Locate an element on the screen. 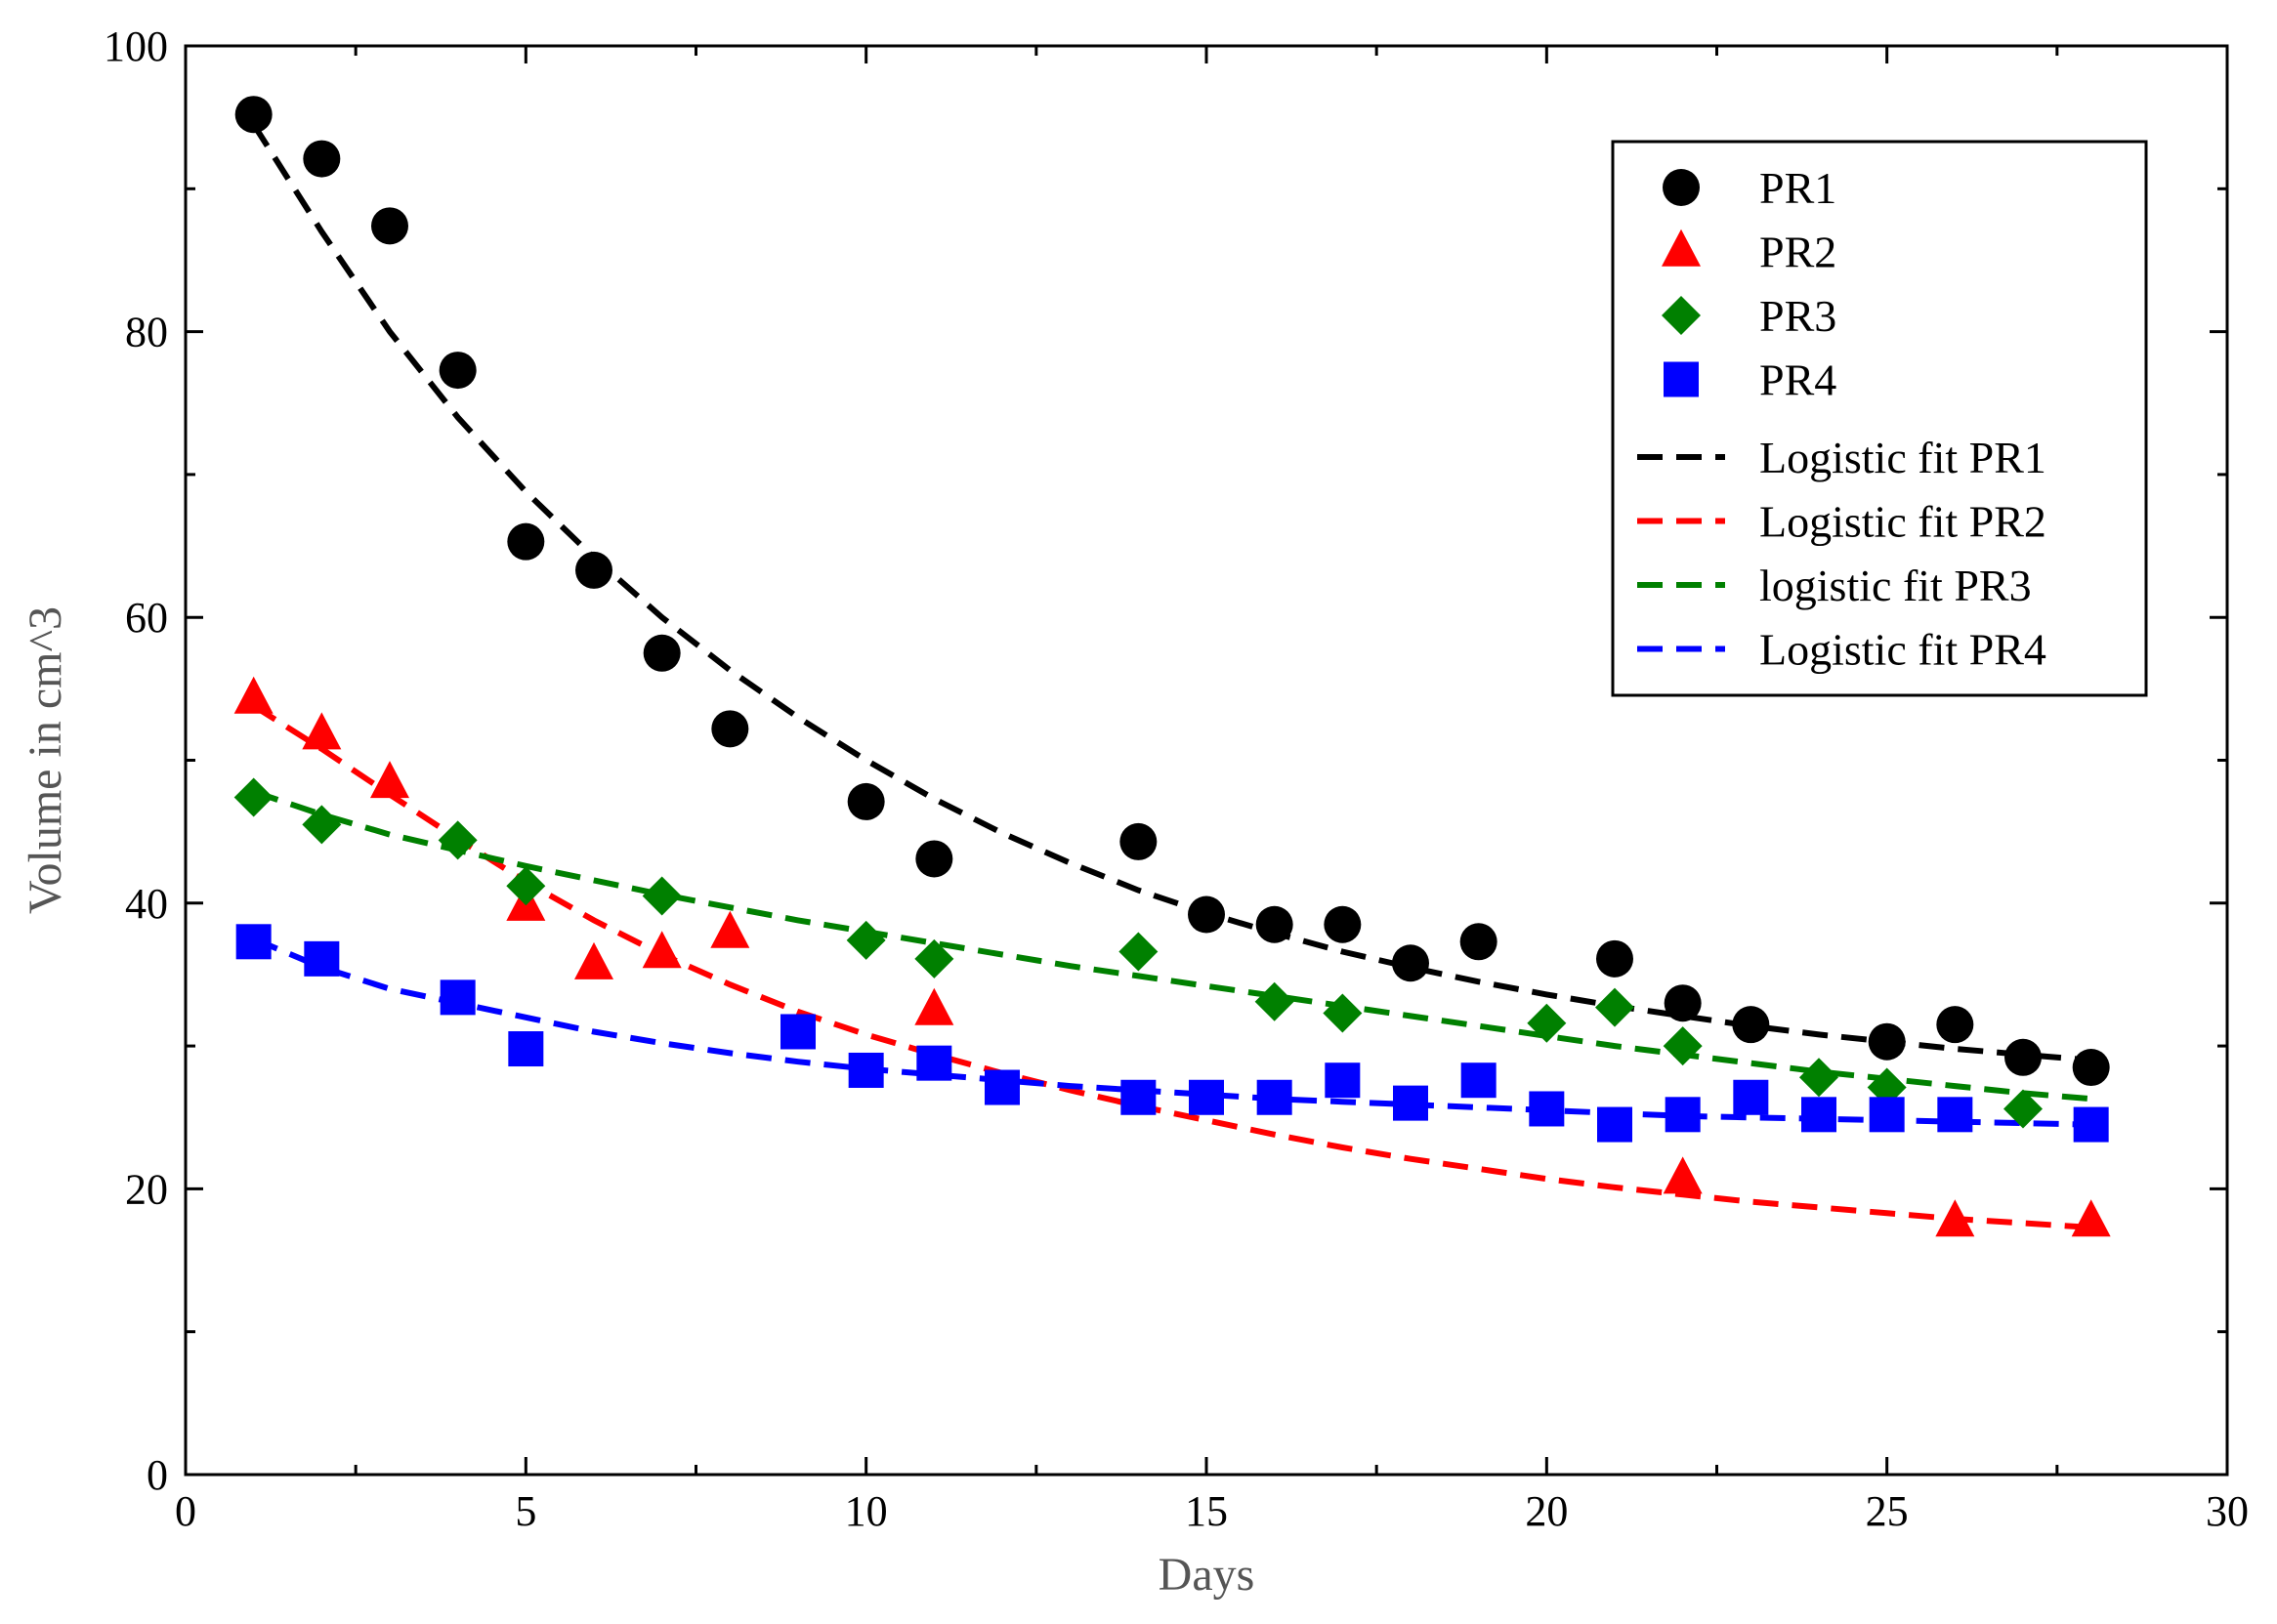 The width and height of the screenshot is (2277, 1624). legend-label: PR4 is located at coordinates (1798, 380).